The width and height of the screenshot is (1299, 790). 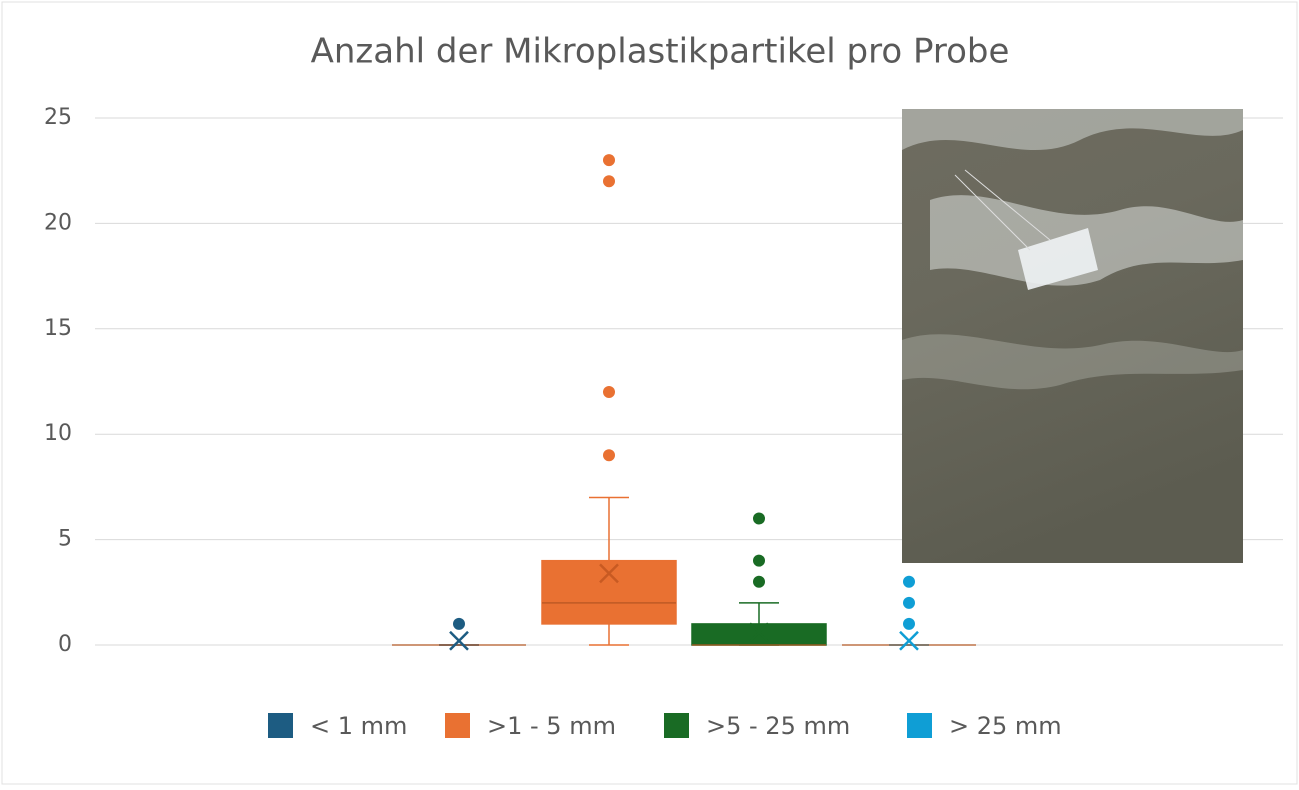 I want to click on y-tick-label: 15, so click(x=58, y=328).